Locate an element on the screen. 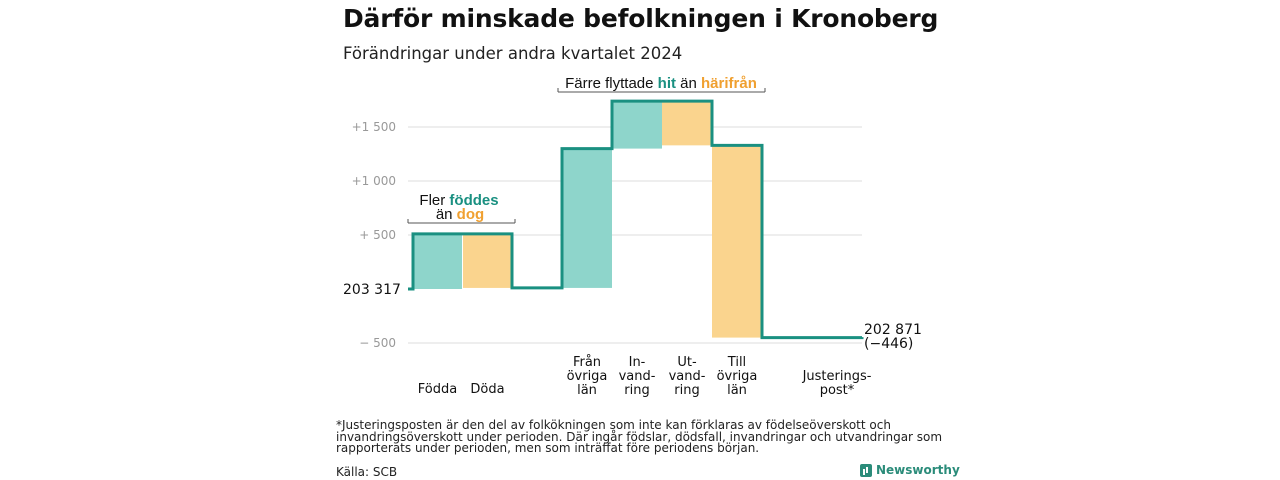 The height and width of the screenshot is (480, 1280). source-label: Källa: SCB is located at coordinates (367, 472).